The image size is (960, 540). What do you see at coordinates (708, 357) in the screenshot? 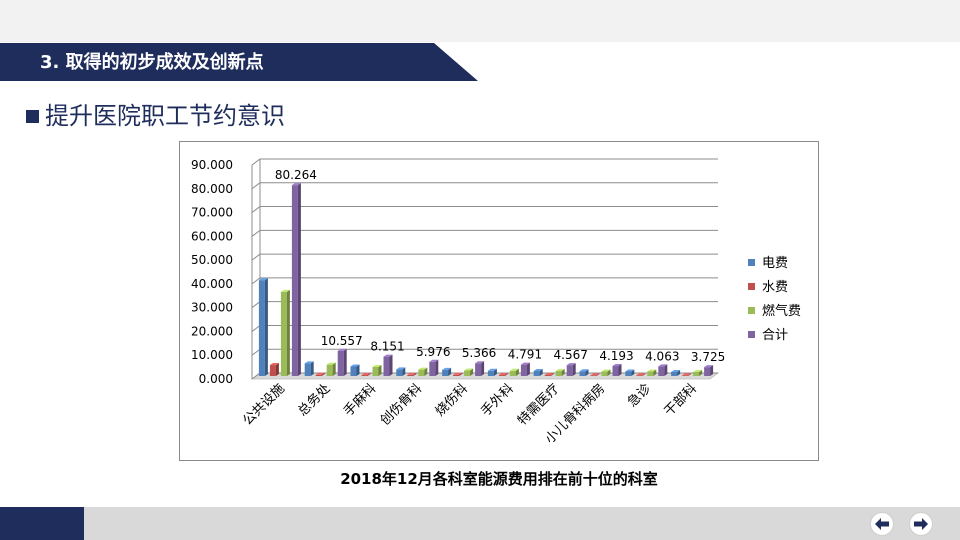
I see `data-label: 3.725` at bounding box center [708, 357].